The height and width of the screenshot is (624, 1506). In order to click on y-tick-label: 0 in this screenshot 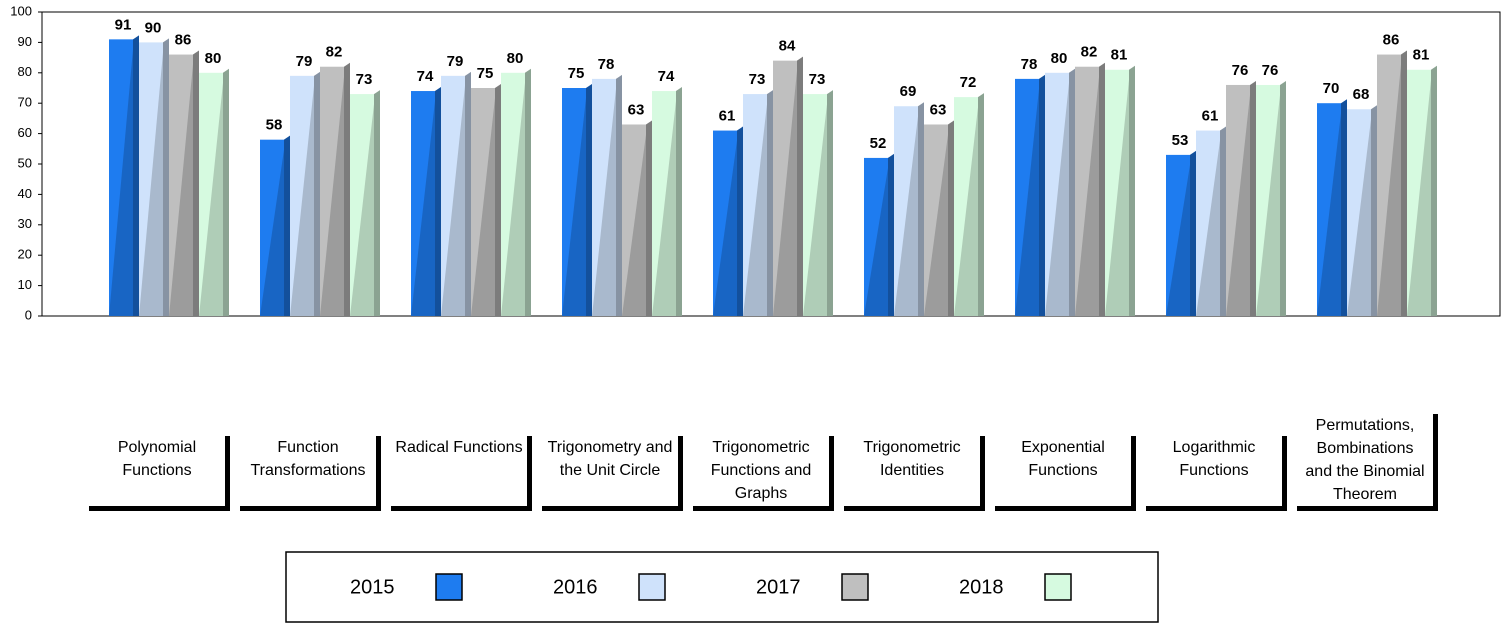, I will do `click(28, 314)`.